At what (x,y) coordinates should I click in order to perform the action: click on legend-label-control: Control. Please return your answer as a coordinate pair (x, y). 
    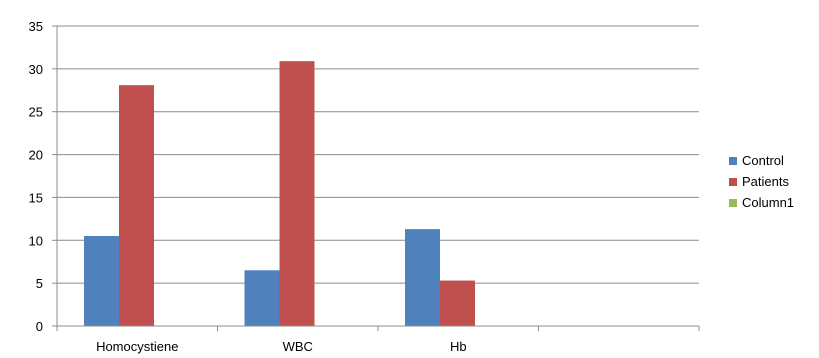
    Looking at the image, I should click on (763, 160).